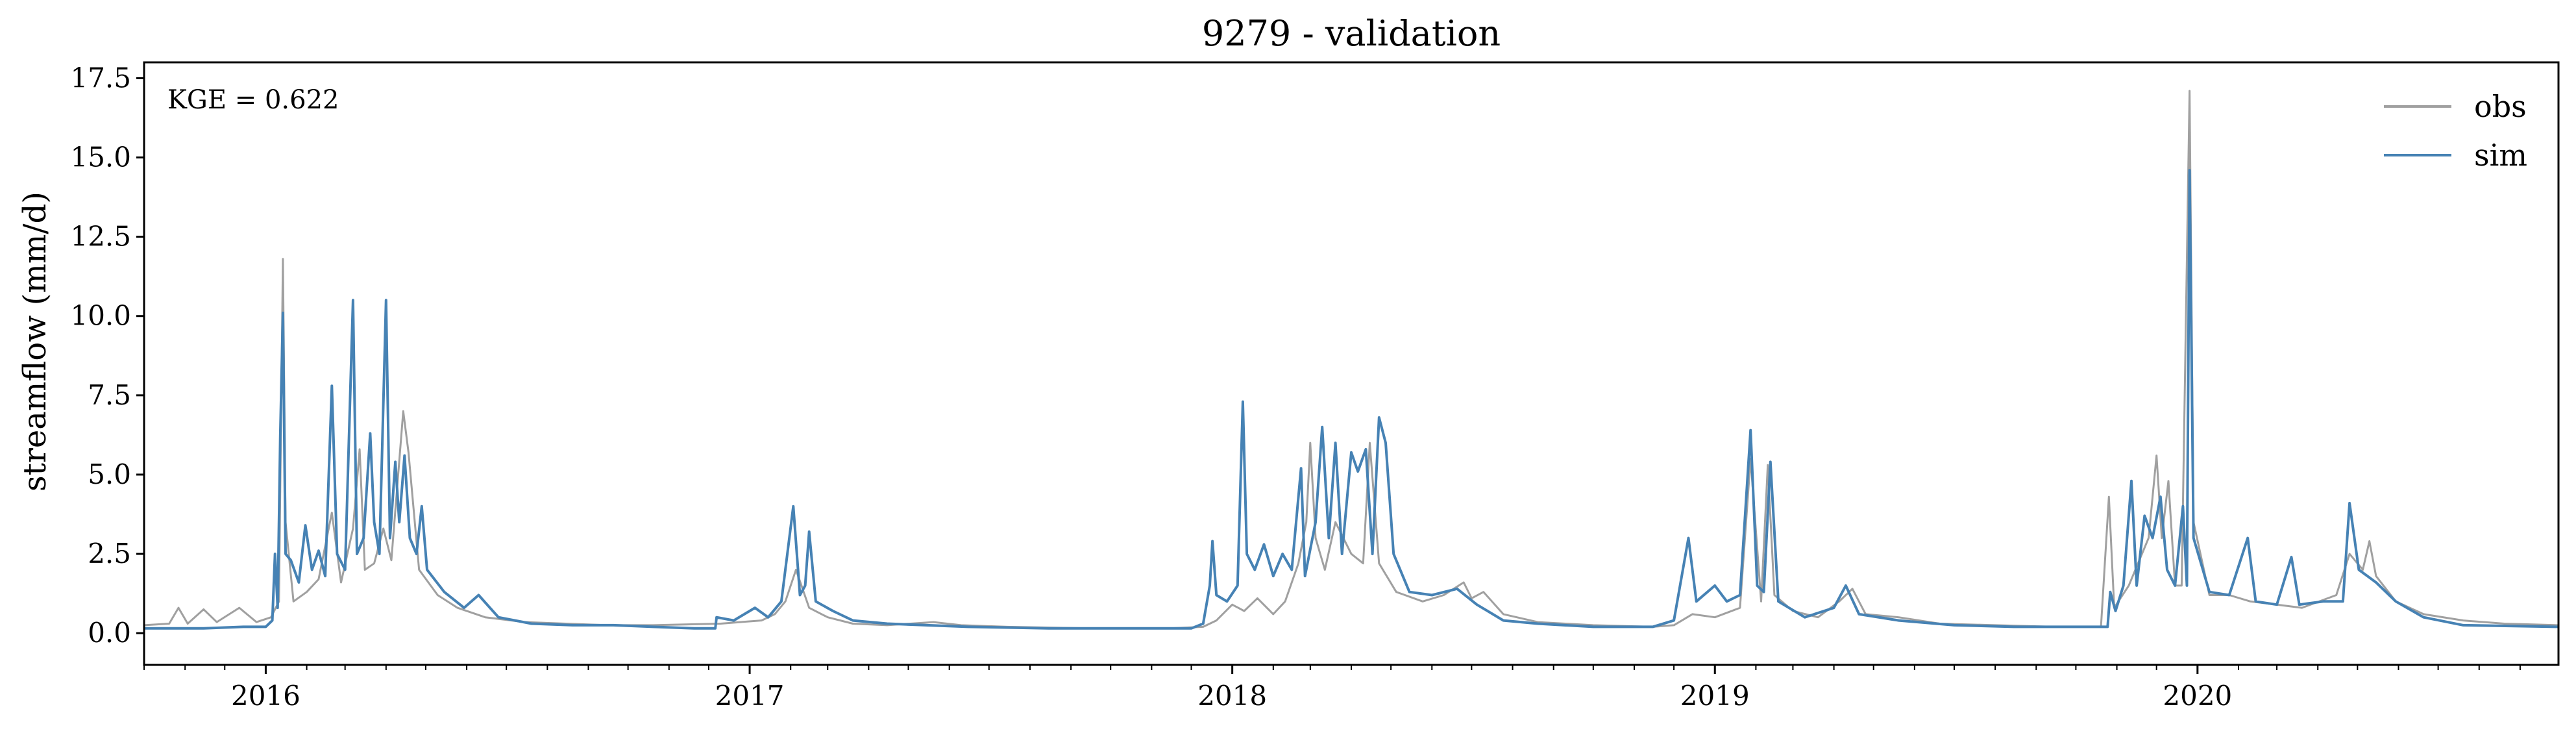 The image size is (2576, 735). What do you see at coordinates (109, 553) in the screenshot?
I see `y-tick-label: 2.5` at bounding box center [109, 553].